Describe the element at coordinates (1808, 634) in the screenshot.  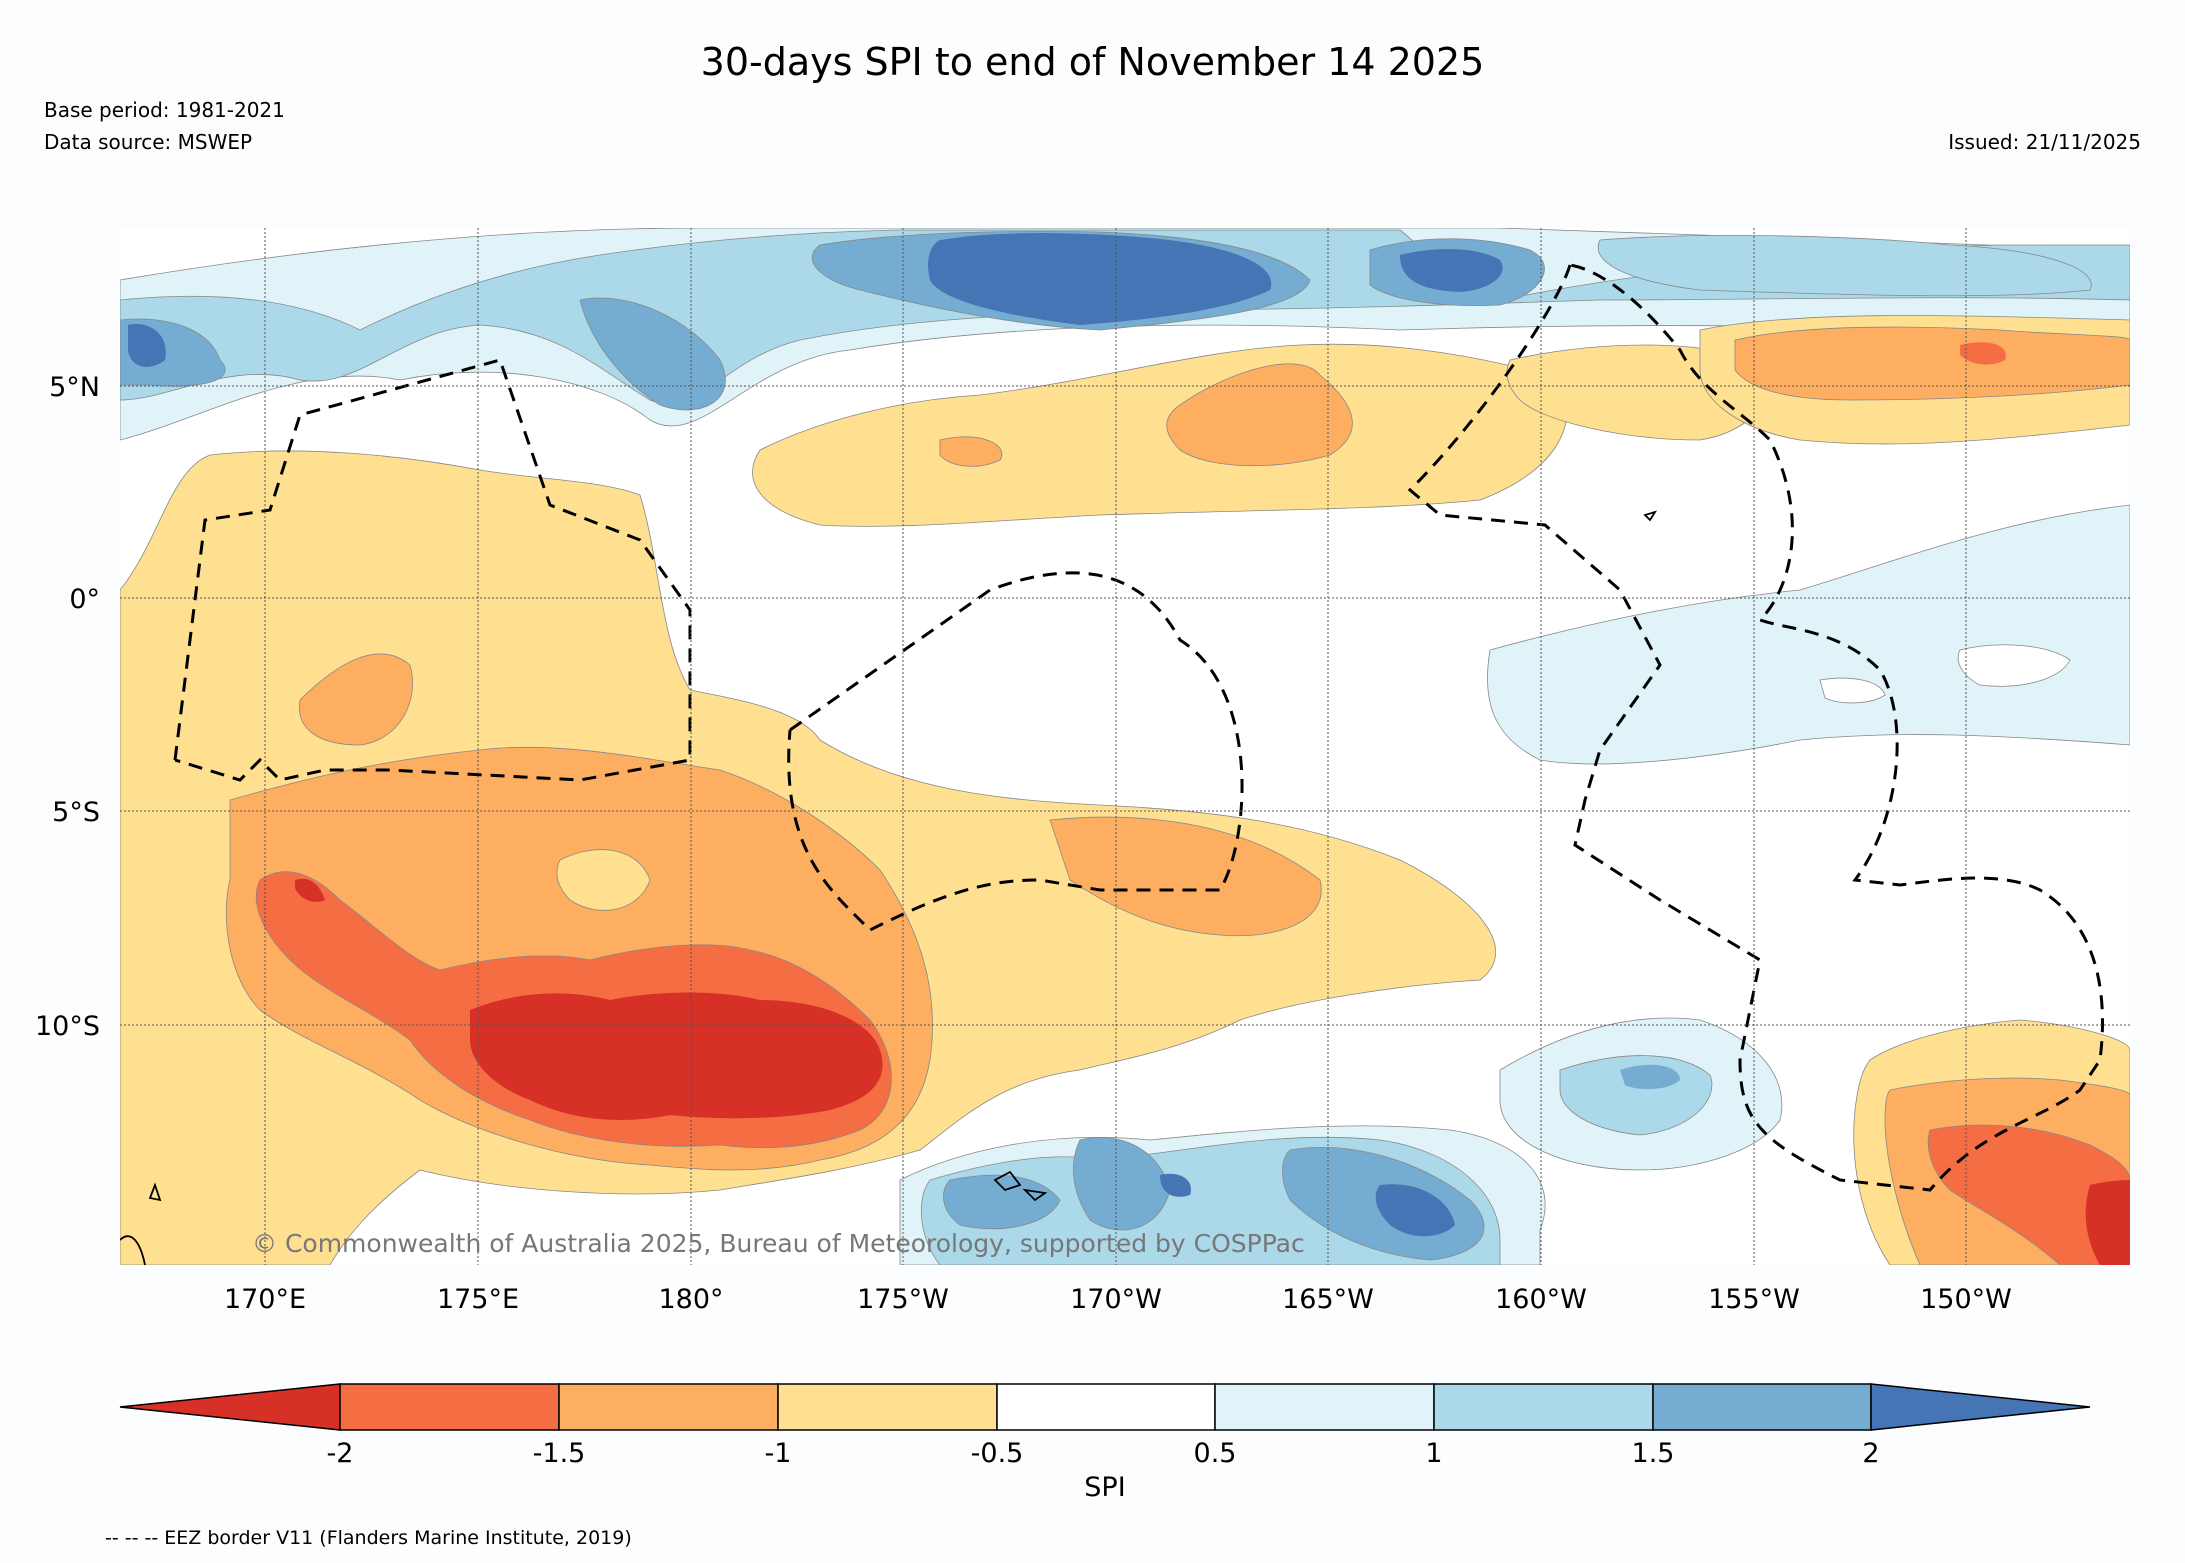
I see `wet-patch-east` at that location.